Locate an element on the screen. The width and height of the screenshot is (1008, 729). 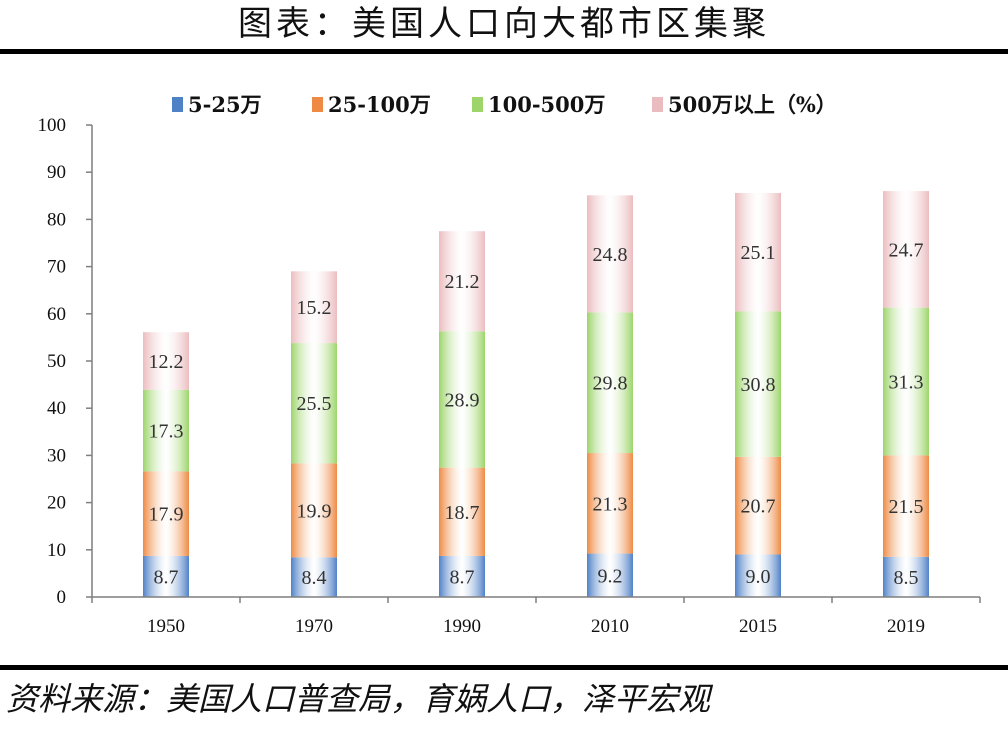
data-label-2-3: 21.2 is located at coordinates (462, 282).